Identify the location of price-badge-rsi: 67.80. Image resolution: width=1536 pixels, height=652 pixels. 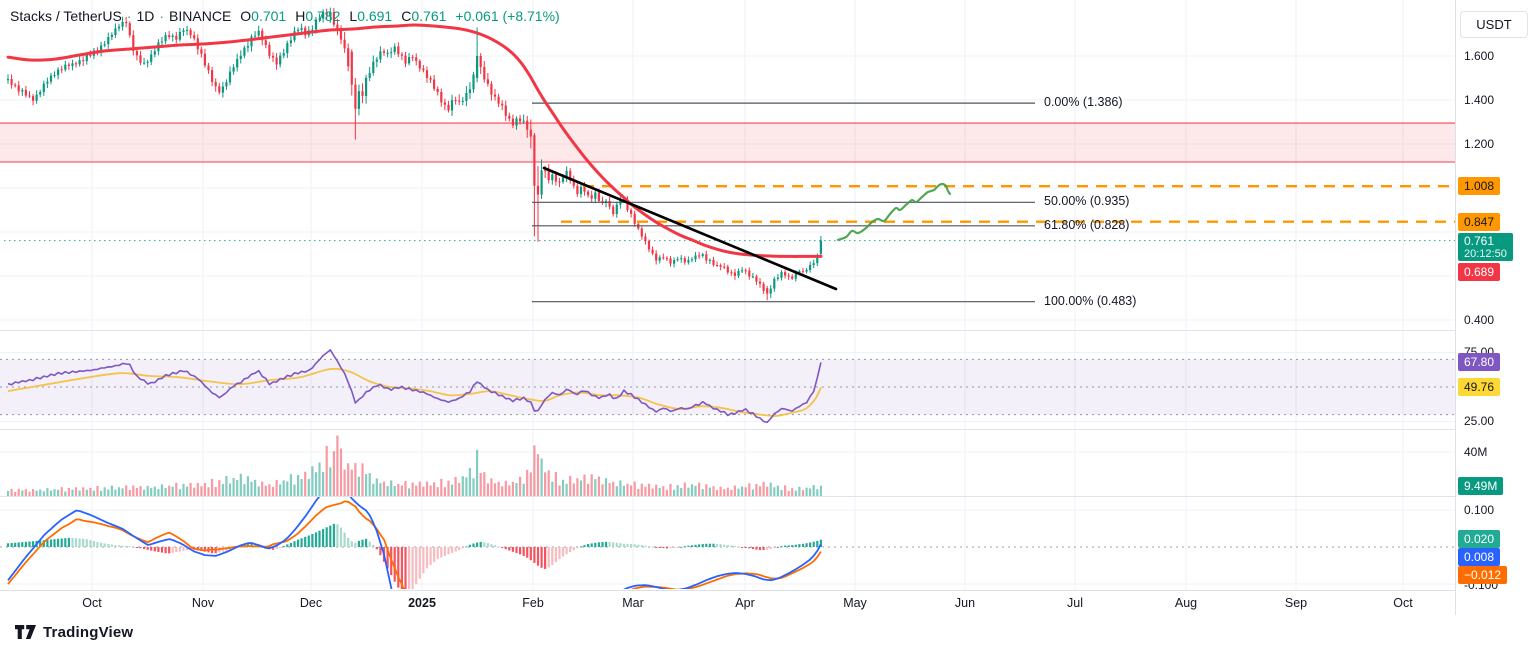
(1479, 362).